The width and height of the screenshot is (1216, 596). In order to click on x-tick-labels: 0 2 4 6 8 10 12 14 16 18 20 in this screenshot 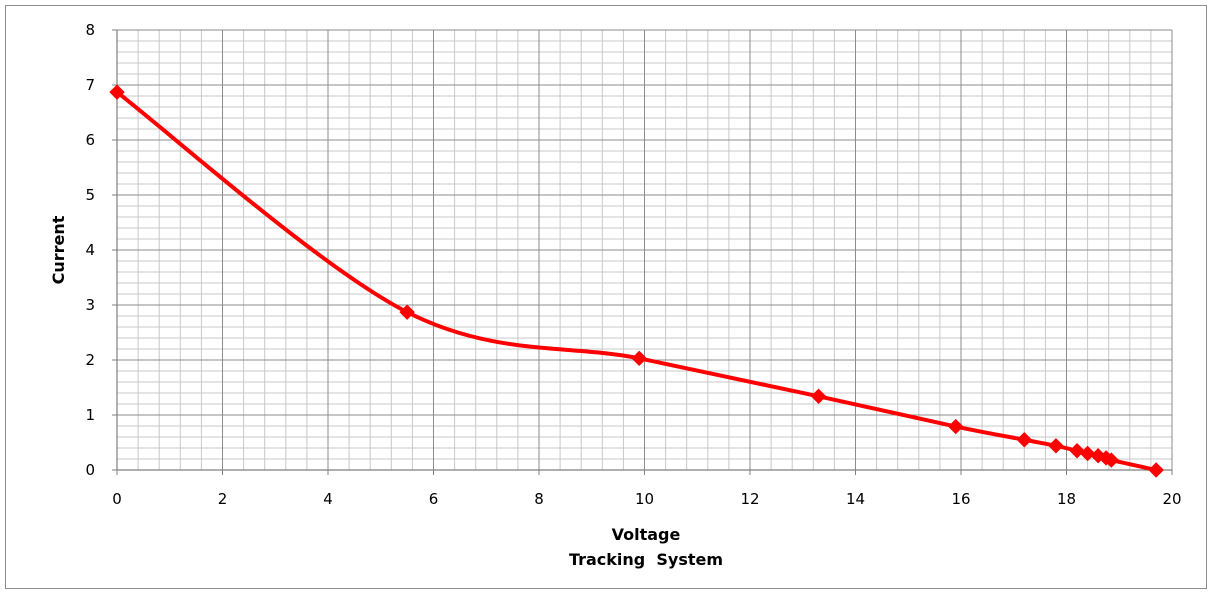, I will do `click(646, 499)`.